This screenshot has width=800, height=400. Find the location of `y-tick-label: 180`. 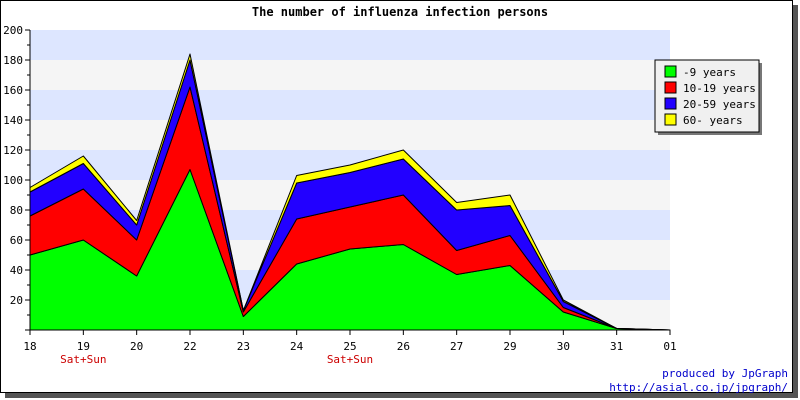

y-tick-label: 180 is located at coordinates (13, 60).